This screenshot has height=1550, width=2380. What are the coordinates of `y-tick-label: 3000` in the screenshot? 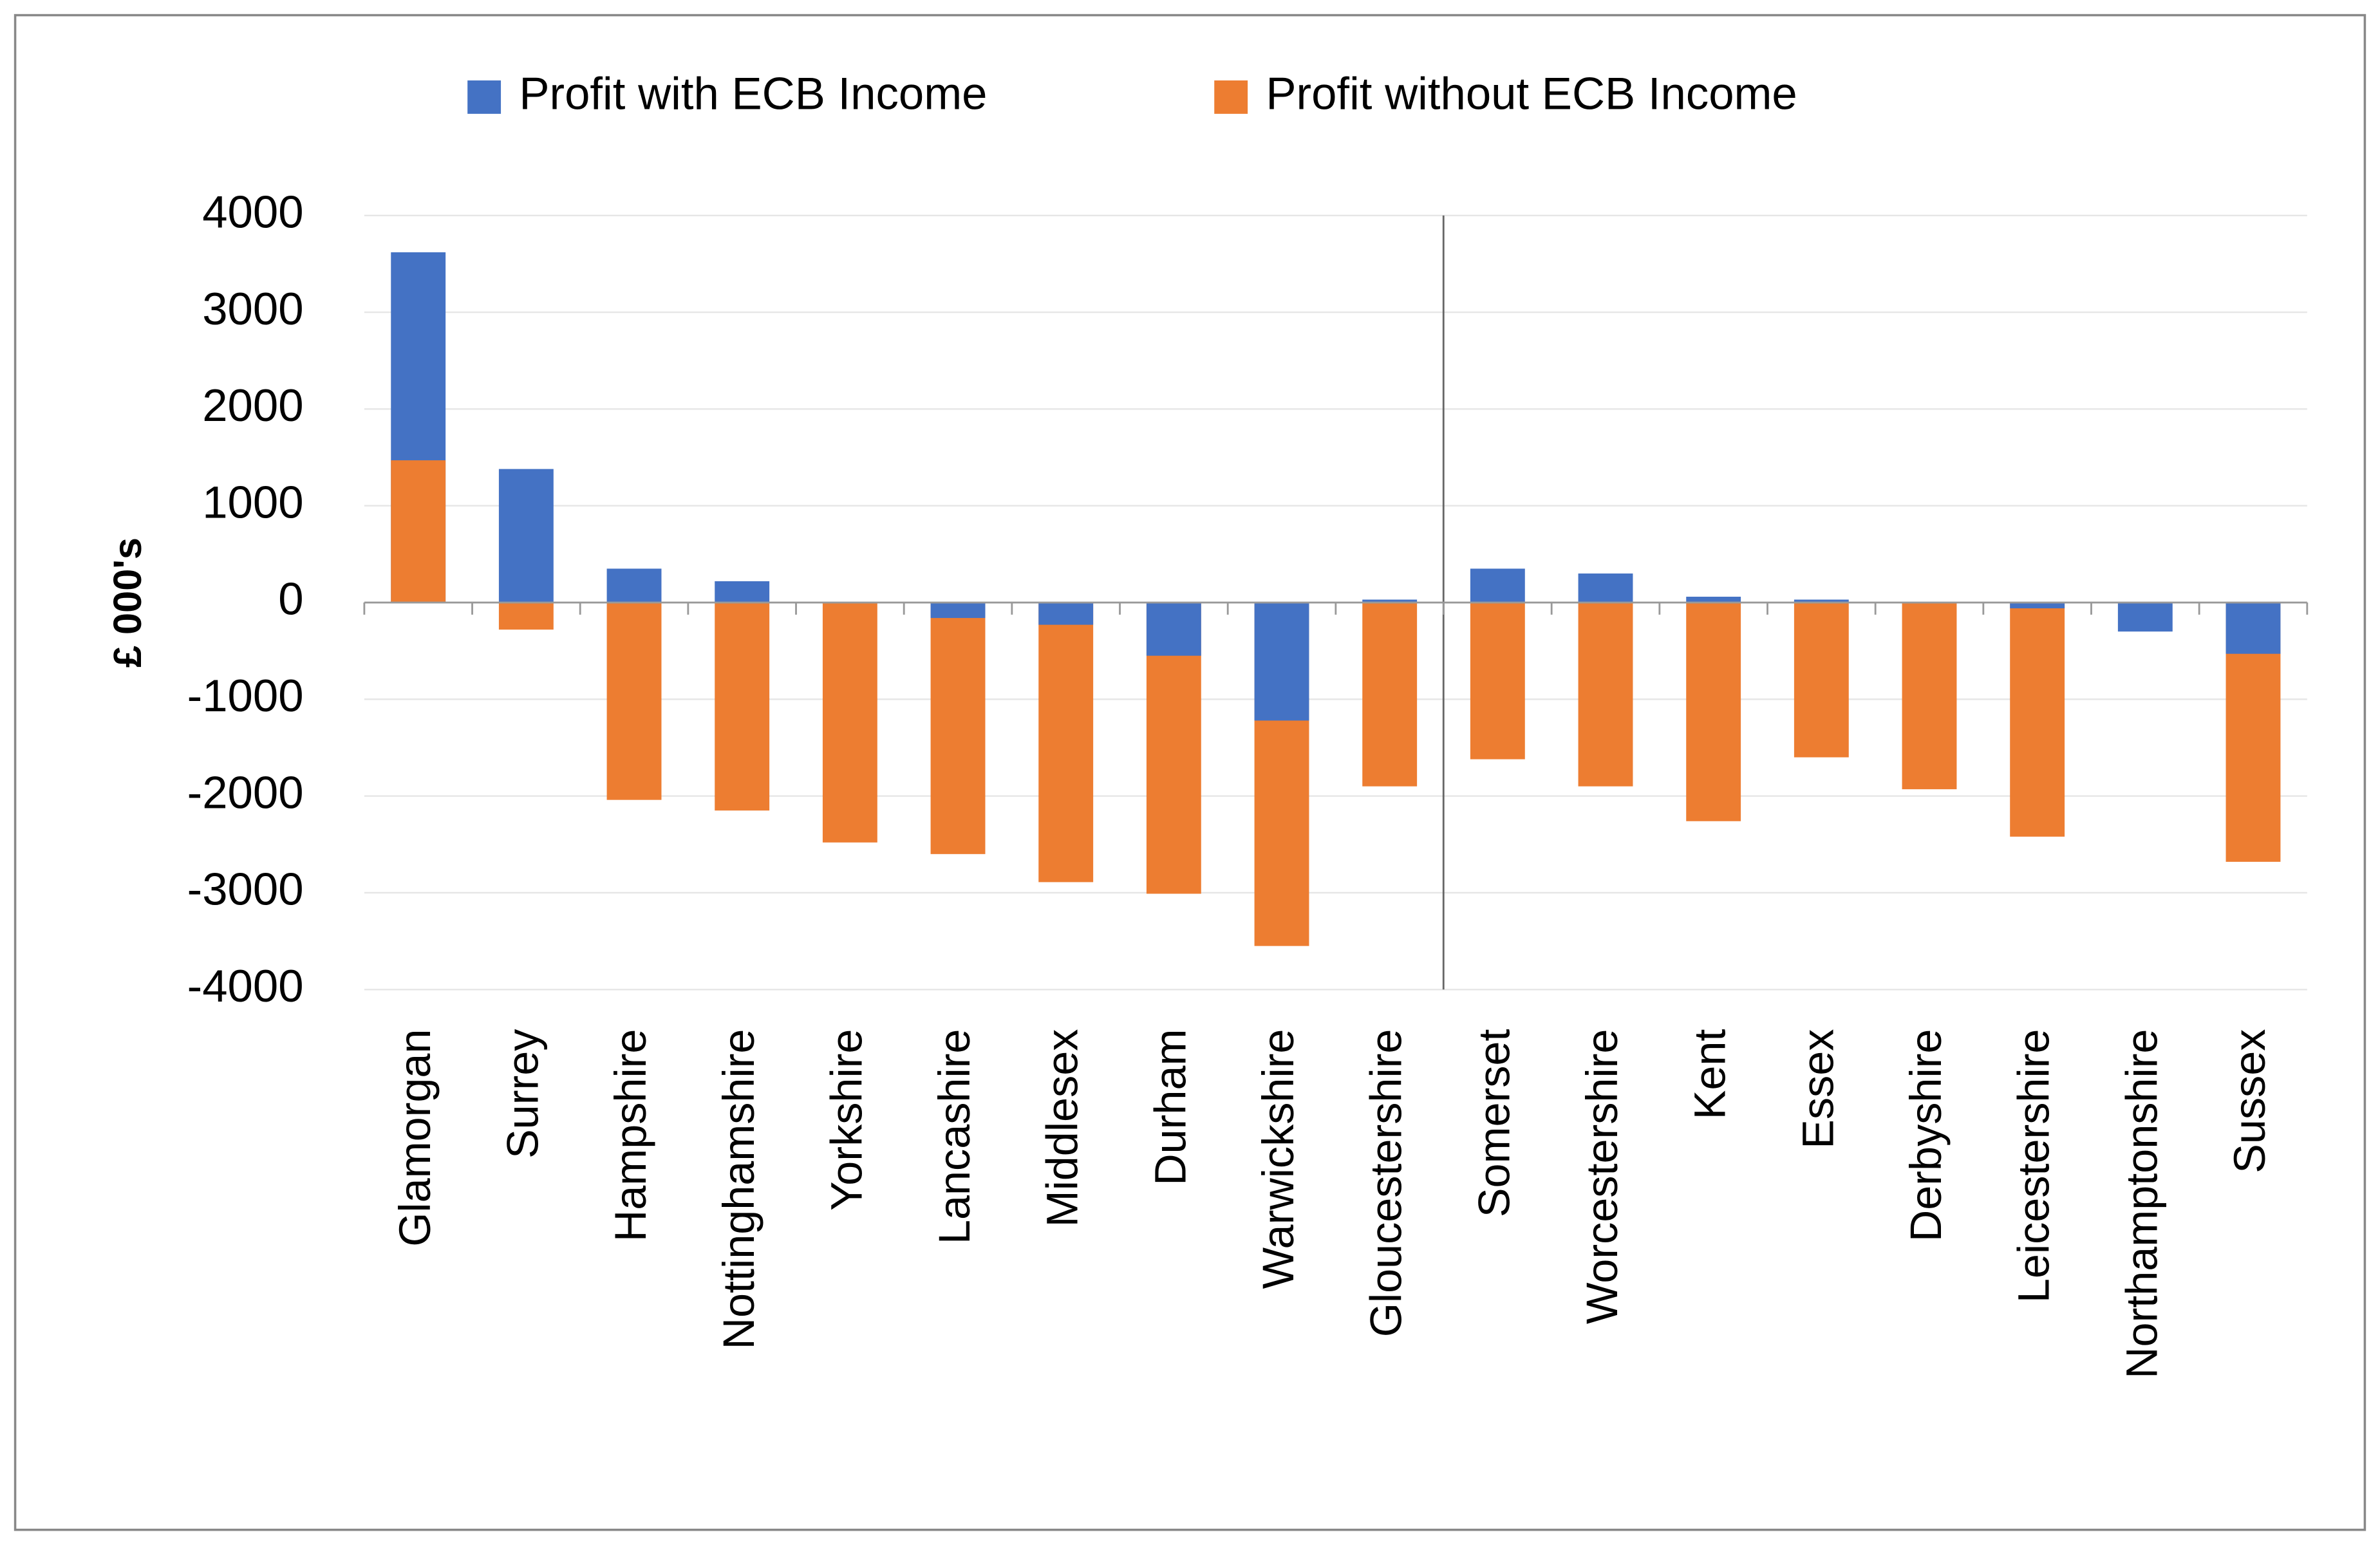 It's located at (253, 308).